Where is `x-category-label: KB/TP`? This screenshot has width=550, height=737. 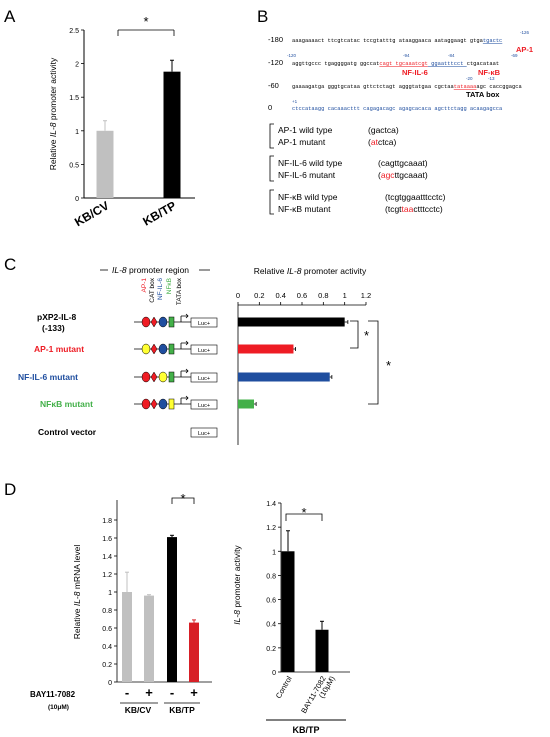 x-category-label: KB/TP is located at coordinates (159, 213).